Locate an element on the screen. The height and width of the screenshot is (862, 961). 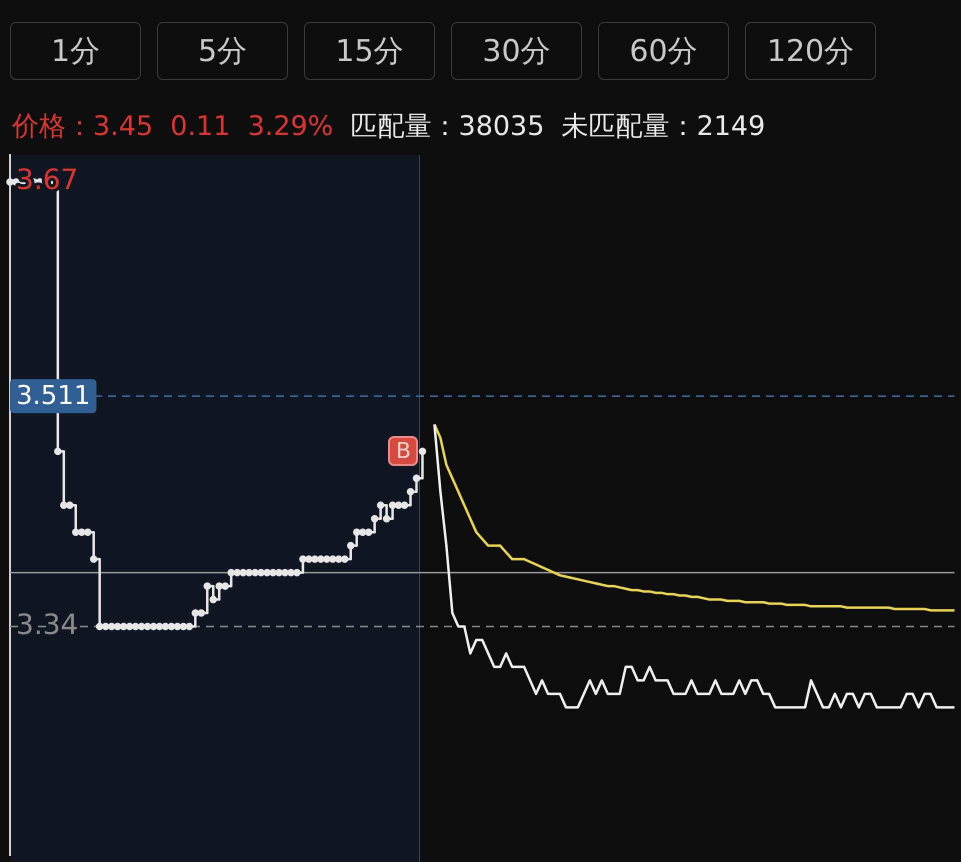
text: 15分 is located at coordinates (369, 51).